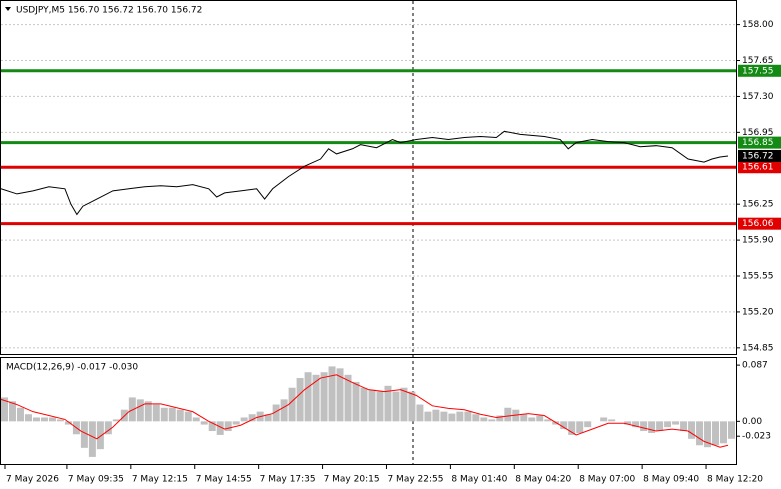  I want to click on level-label: 156.06, so click(758, 224).